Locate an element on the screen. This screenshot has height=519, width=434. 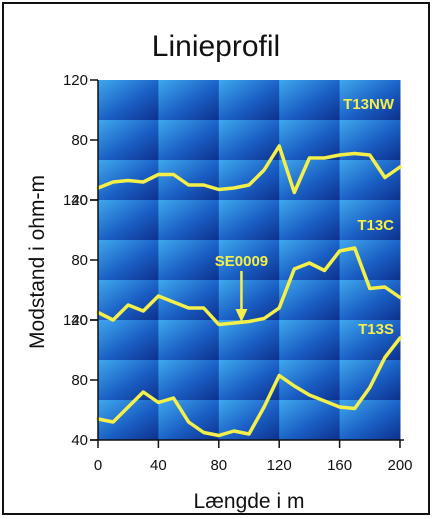
y-axis-title: Modstand i ohm-m is located at coordinates (37, 262).